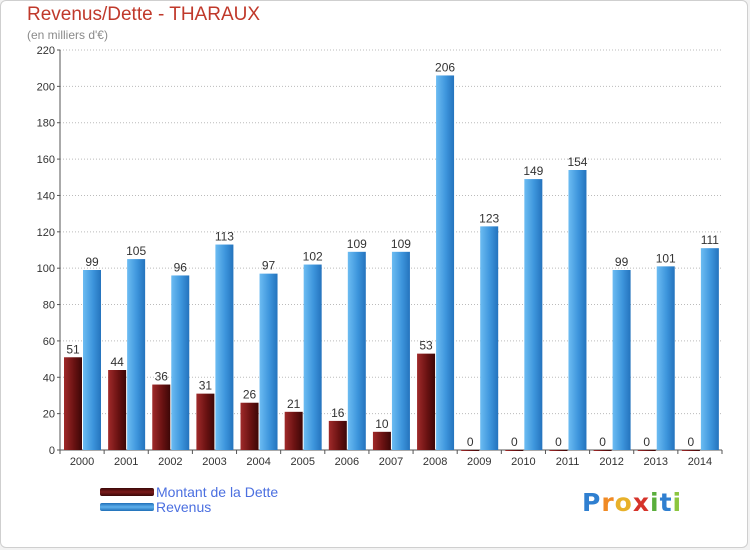 This screenshot has height=550, width=750. What do you see at coordinates (602, 442) in the screenshot?
I see `data-label-debt-2012: 0` at bounding box center [602, 442].